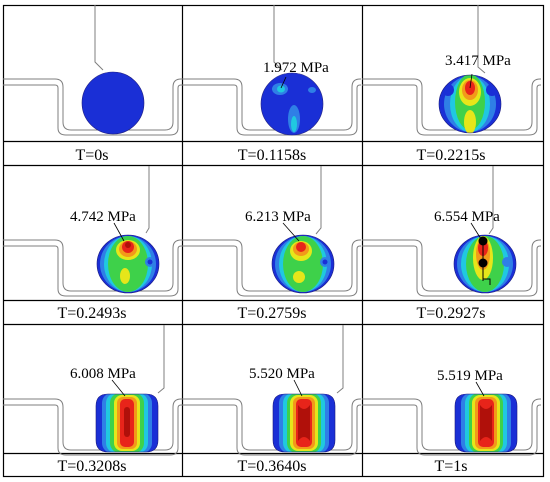  Describe the element at coordinates (450, 313) in the screenshot. I see `time-caption: T=0.2927s` at that location.